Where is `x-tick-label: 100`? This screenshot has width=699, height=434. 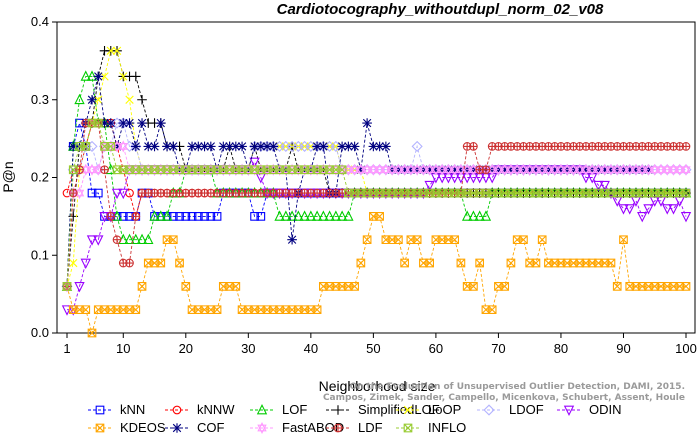 x-tick-label: 100 is located at coordinates (686, 348).